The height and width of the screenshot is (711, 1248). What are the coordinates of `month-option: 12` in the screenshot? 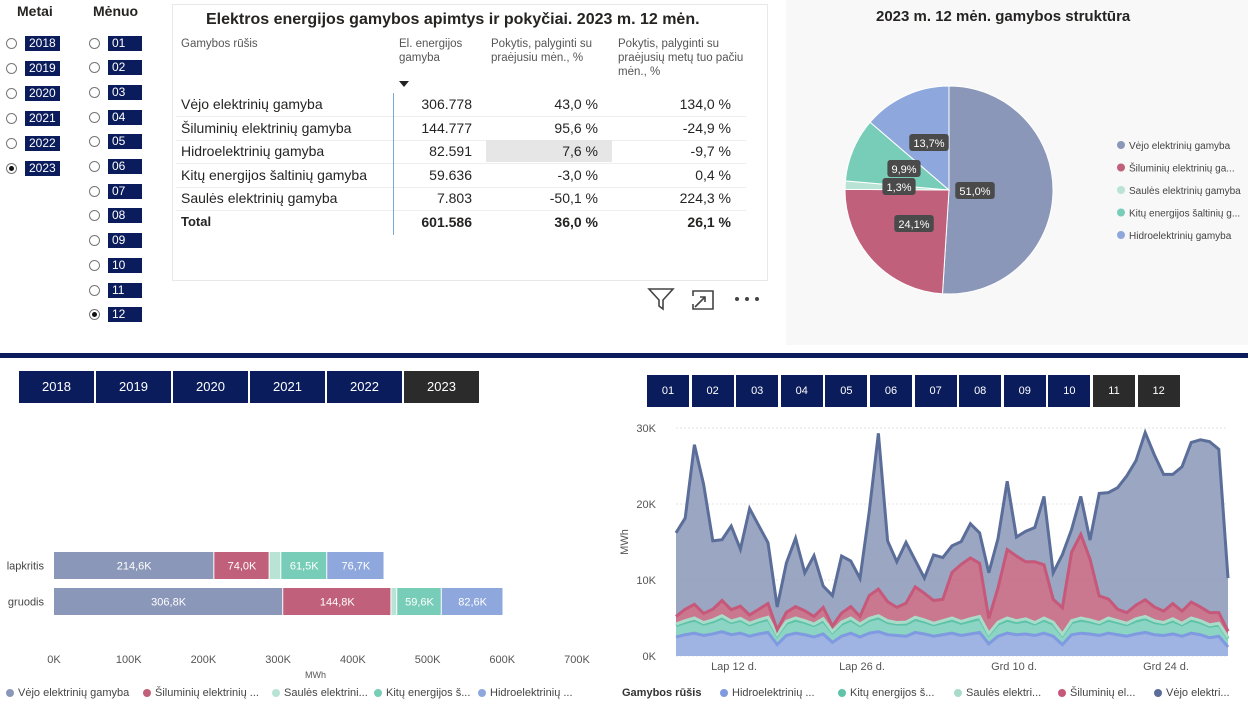 It's located at (115, 315).